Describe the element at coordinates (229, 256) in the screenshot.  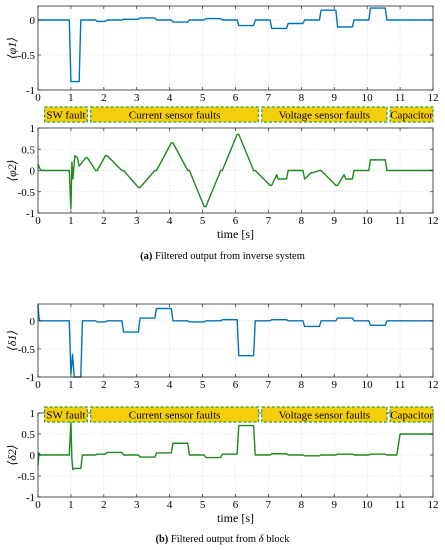
I see `caption-a-text: Filtered output from inverse system` at that location.